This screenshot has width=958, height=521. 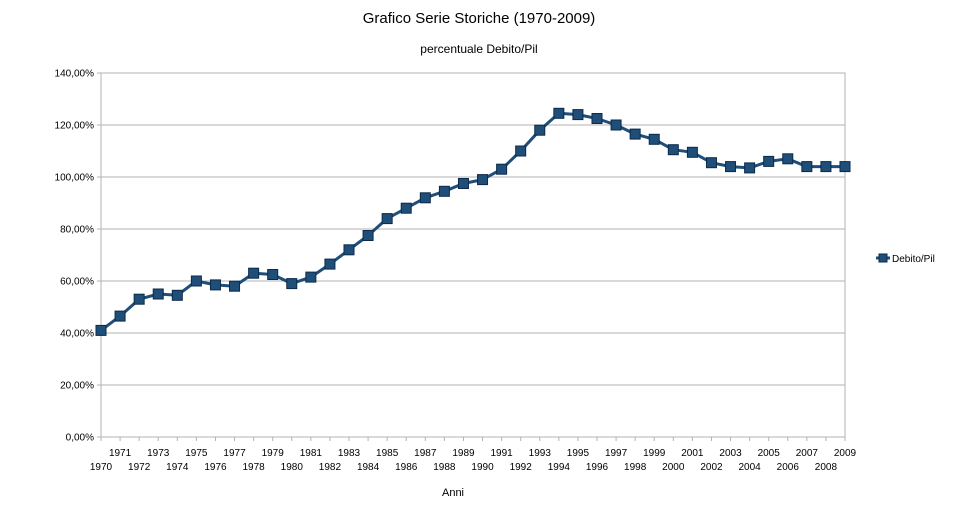 What do you see at coordinates (349, 453) in the screenshot?
I see `x-tick-label: 1983` at bounding box center [349, 453].